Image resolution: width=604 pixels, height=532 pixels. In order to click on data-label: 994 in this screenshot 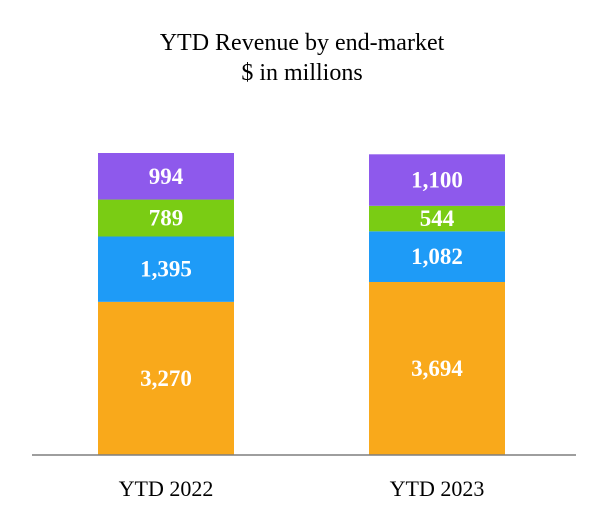, I will do `click(166, 176)`.